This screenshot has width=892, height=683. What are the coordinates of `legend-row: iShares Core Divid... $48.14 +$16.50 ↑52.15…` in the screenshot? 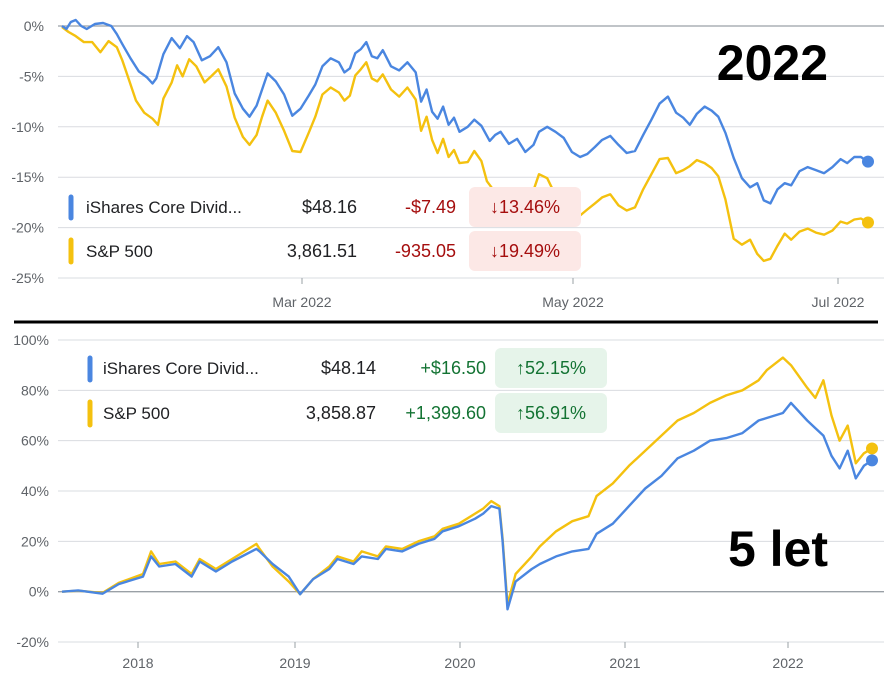 It's located at (347, 368).